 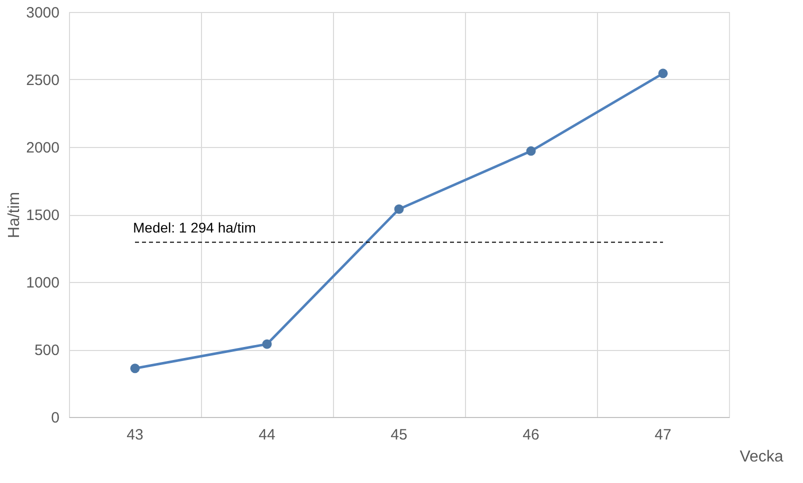 What do you see at coordinates (43, 13) in the screenshot?
I see `y-tick-label: 3000` at bounding box center [43, 13].